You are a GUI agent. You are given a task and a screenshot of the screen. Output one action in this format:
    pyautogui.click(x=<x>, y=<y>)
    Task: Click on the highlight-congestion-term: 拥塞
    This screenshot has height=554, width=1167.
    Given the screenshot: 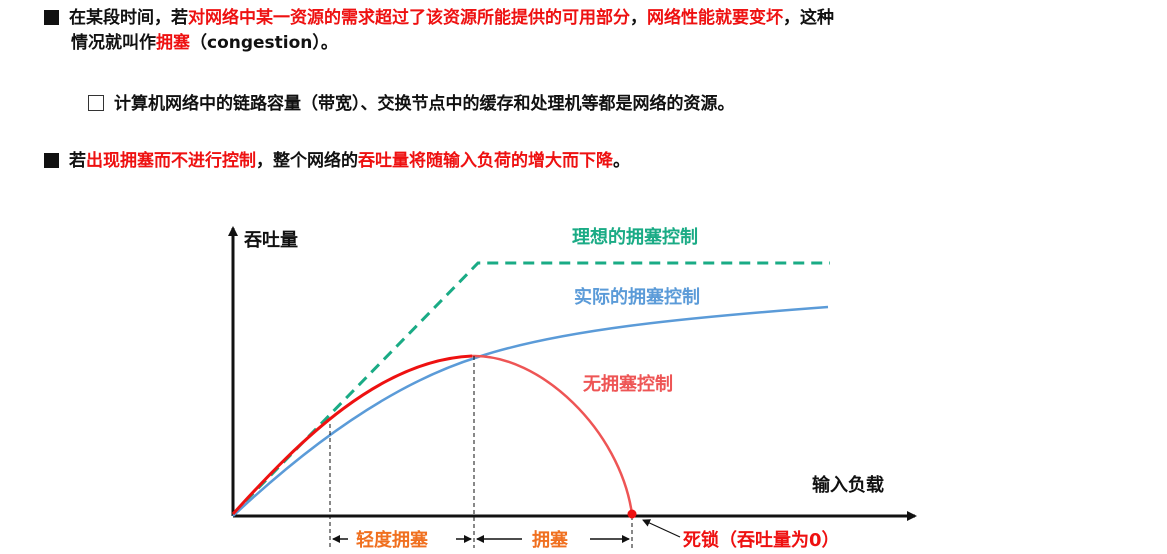 What is the action you would take?
    pyautogui.click(x=173, y=43)
    